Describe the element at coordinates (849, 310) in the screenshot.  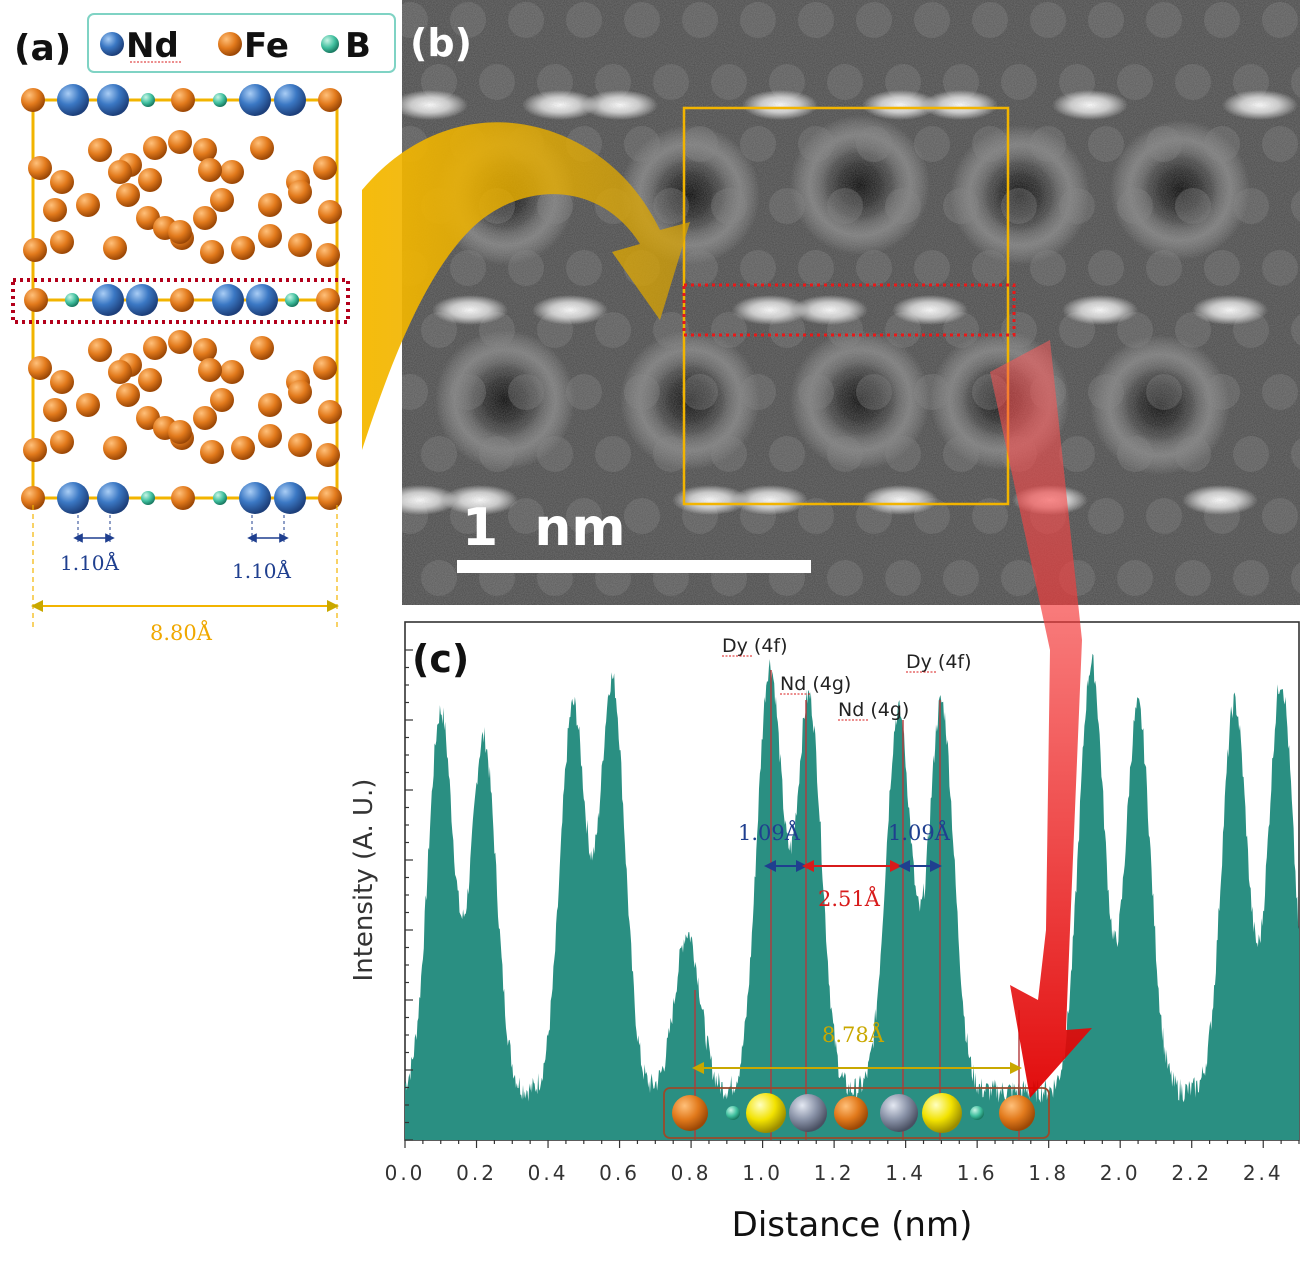
I see `line-profile-box` at that location.